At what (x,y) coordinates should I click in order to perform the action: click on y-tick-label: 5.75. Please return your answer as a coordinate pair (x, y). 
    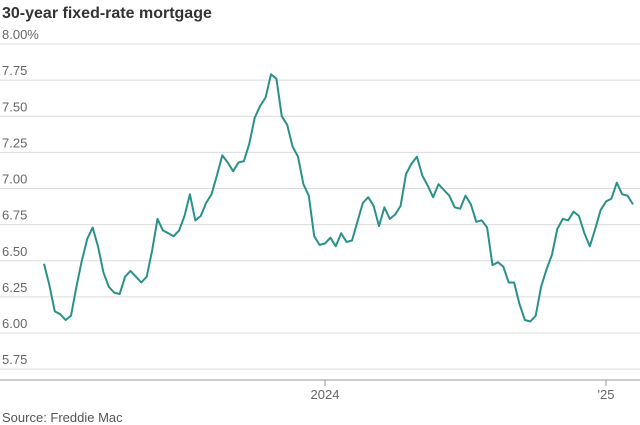
    Looking at the image, I should click on (14, 359).